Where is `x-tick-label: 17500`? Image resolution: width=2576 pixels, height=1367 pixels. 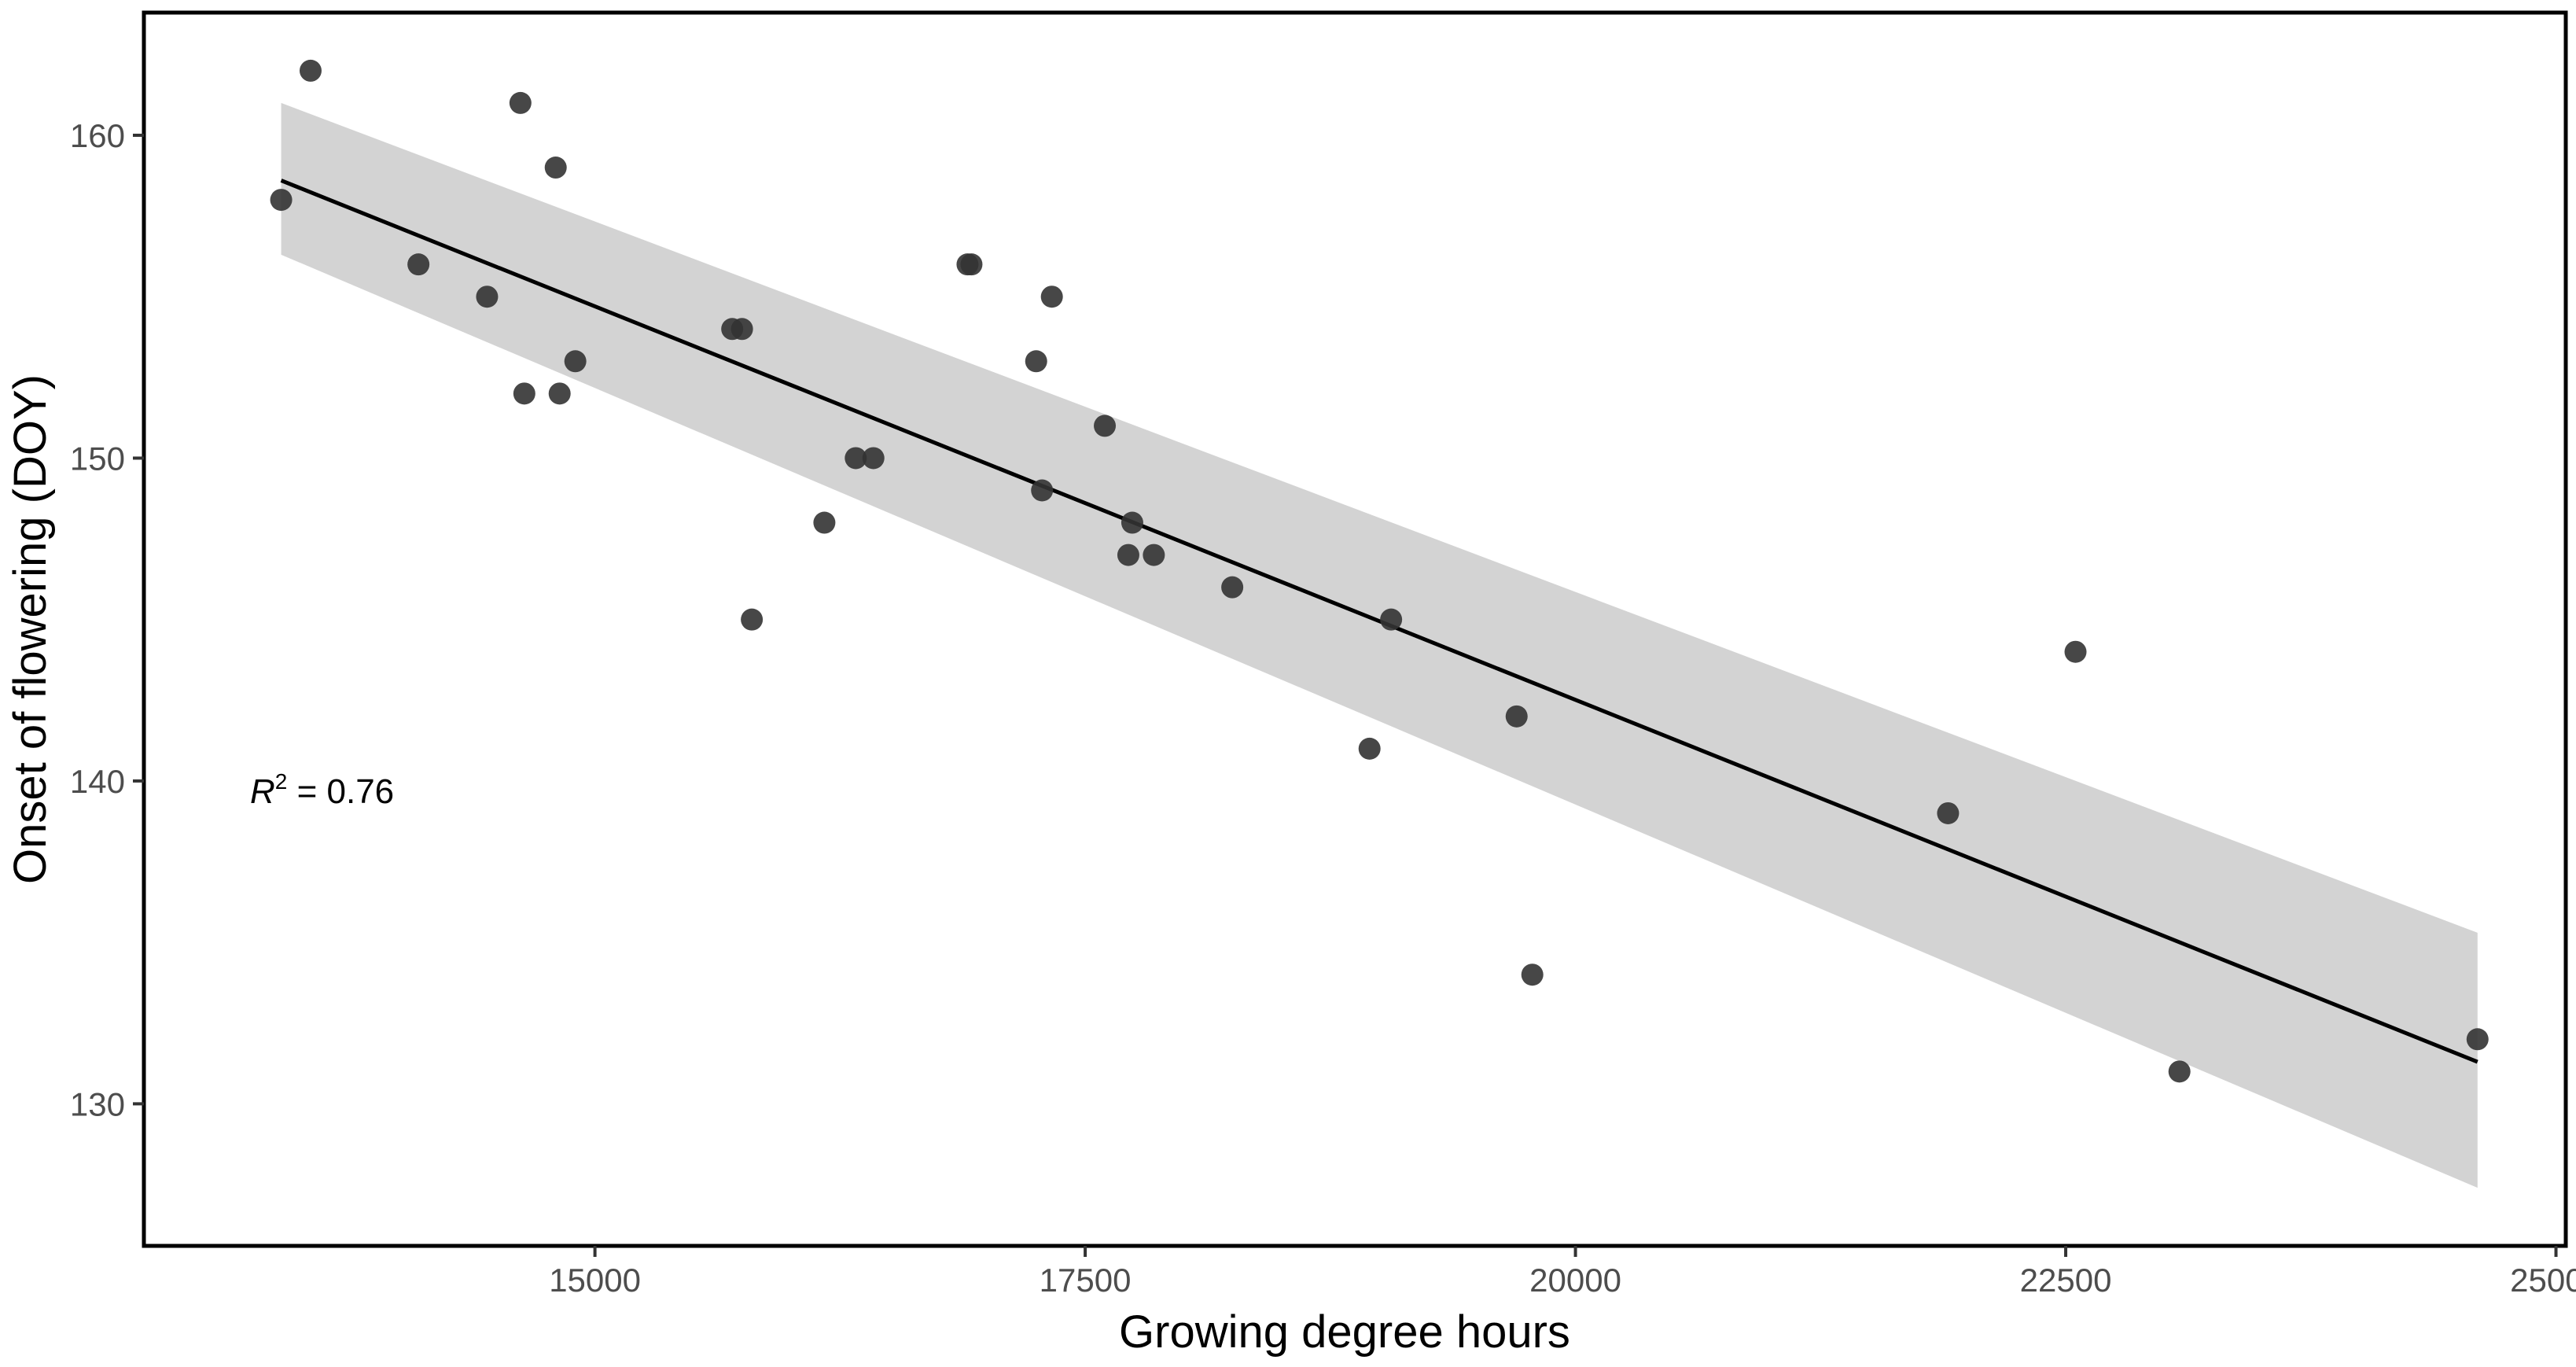 x-tick-label: 17500 is located at coordinates (1086, 1280).